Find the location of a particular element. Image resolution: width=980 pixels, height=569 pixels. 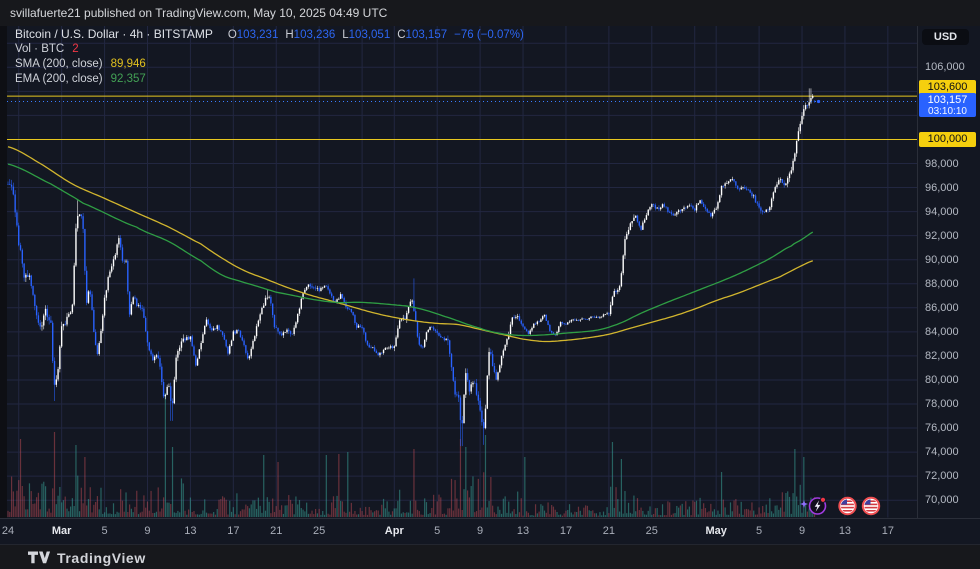

price-tick-label: 82,000 is located at coordinates (942, 355).